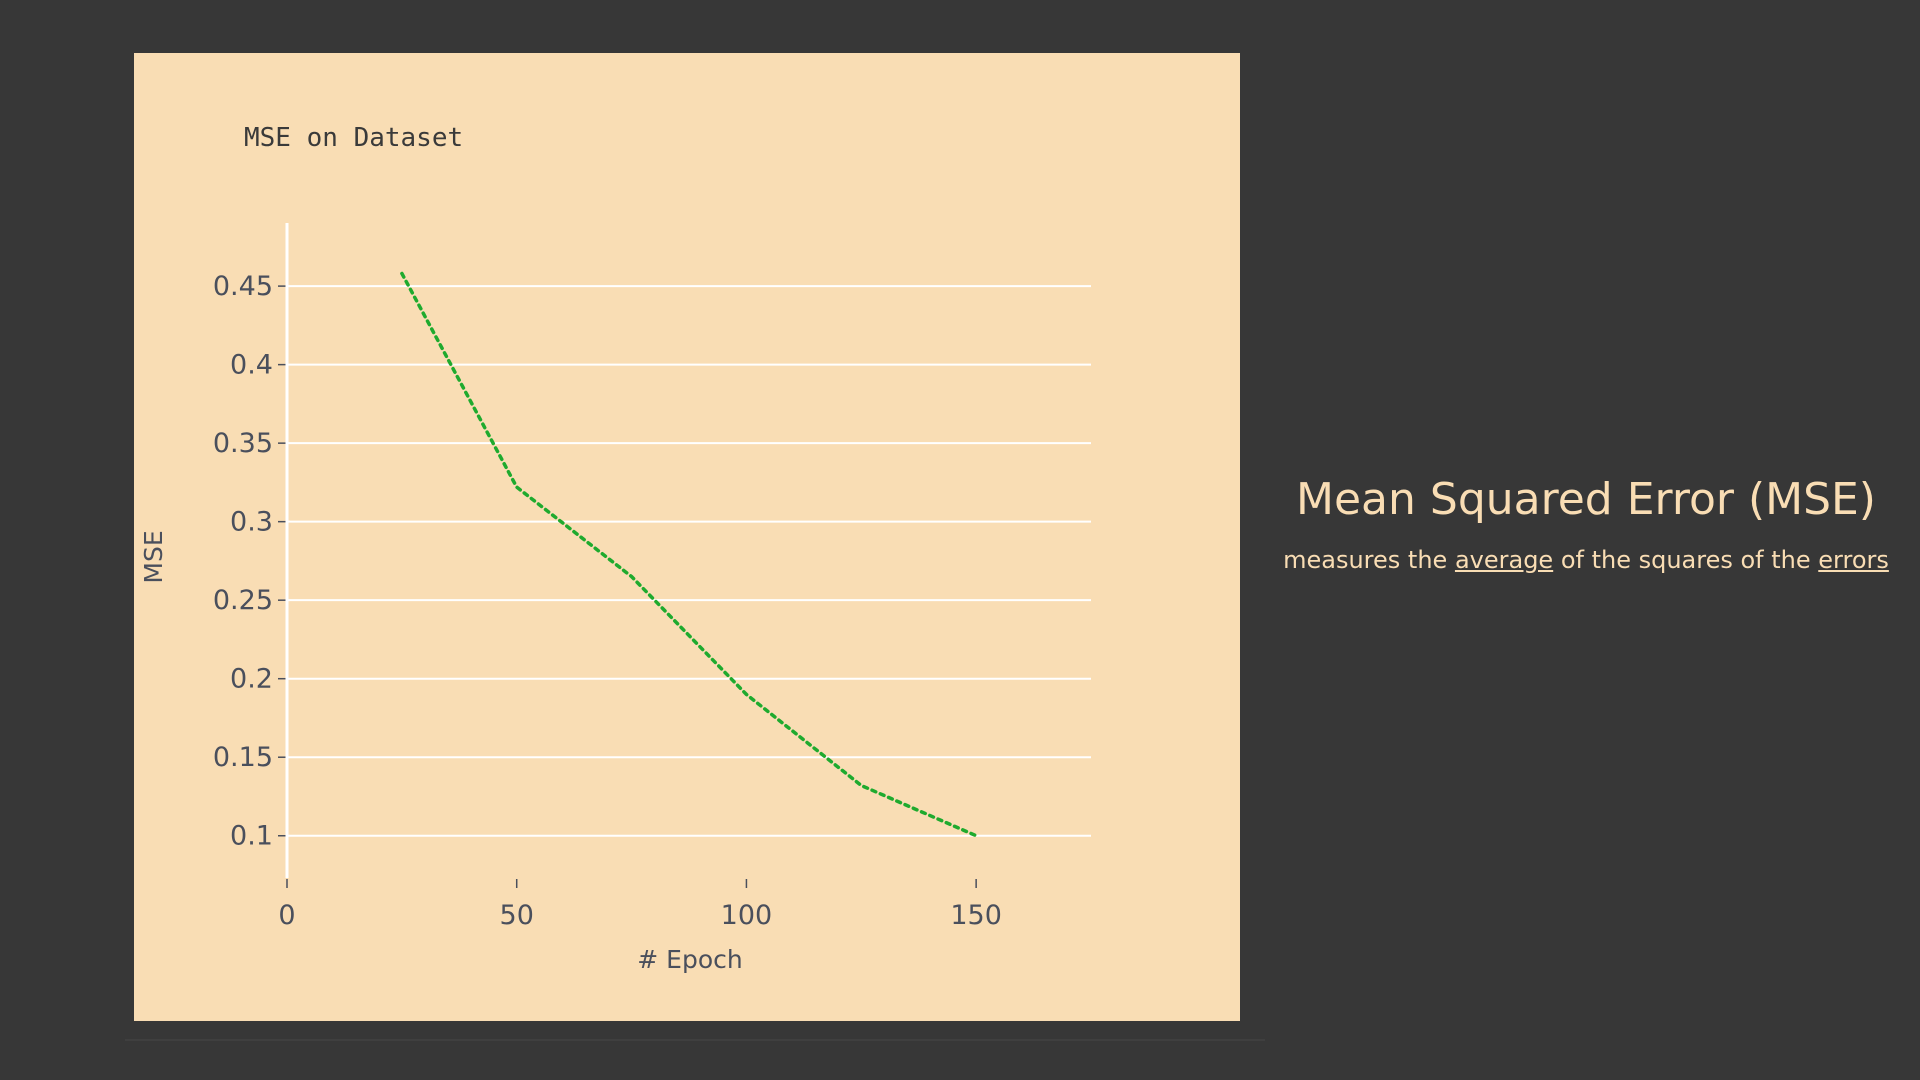  Describe the element at coordinates (1369, 560) in the screenshot. I see `info-text-prefix: measures the` at that location.